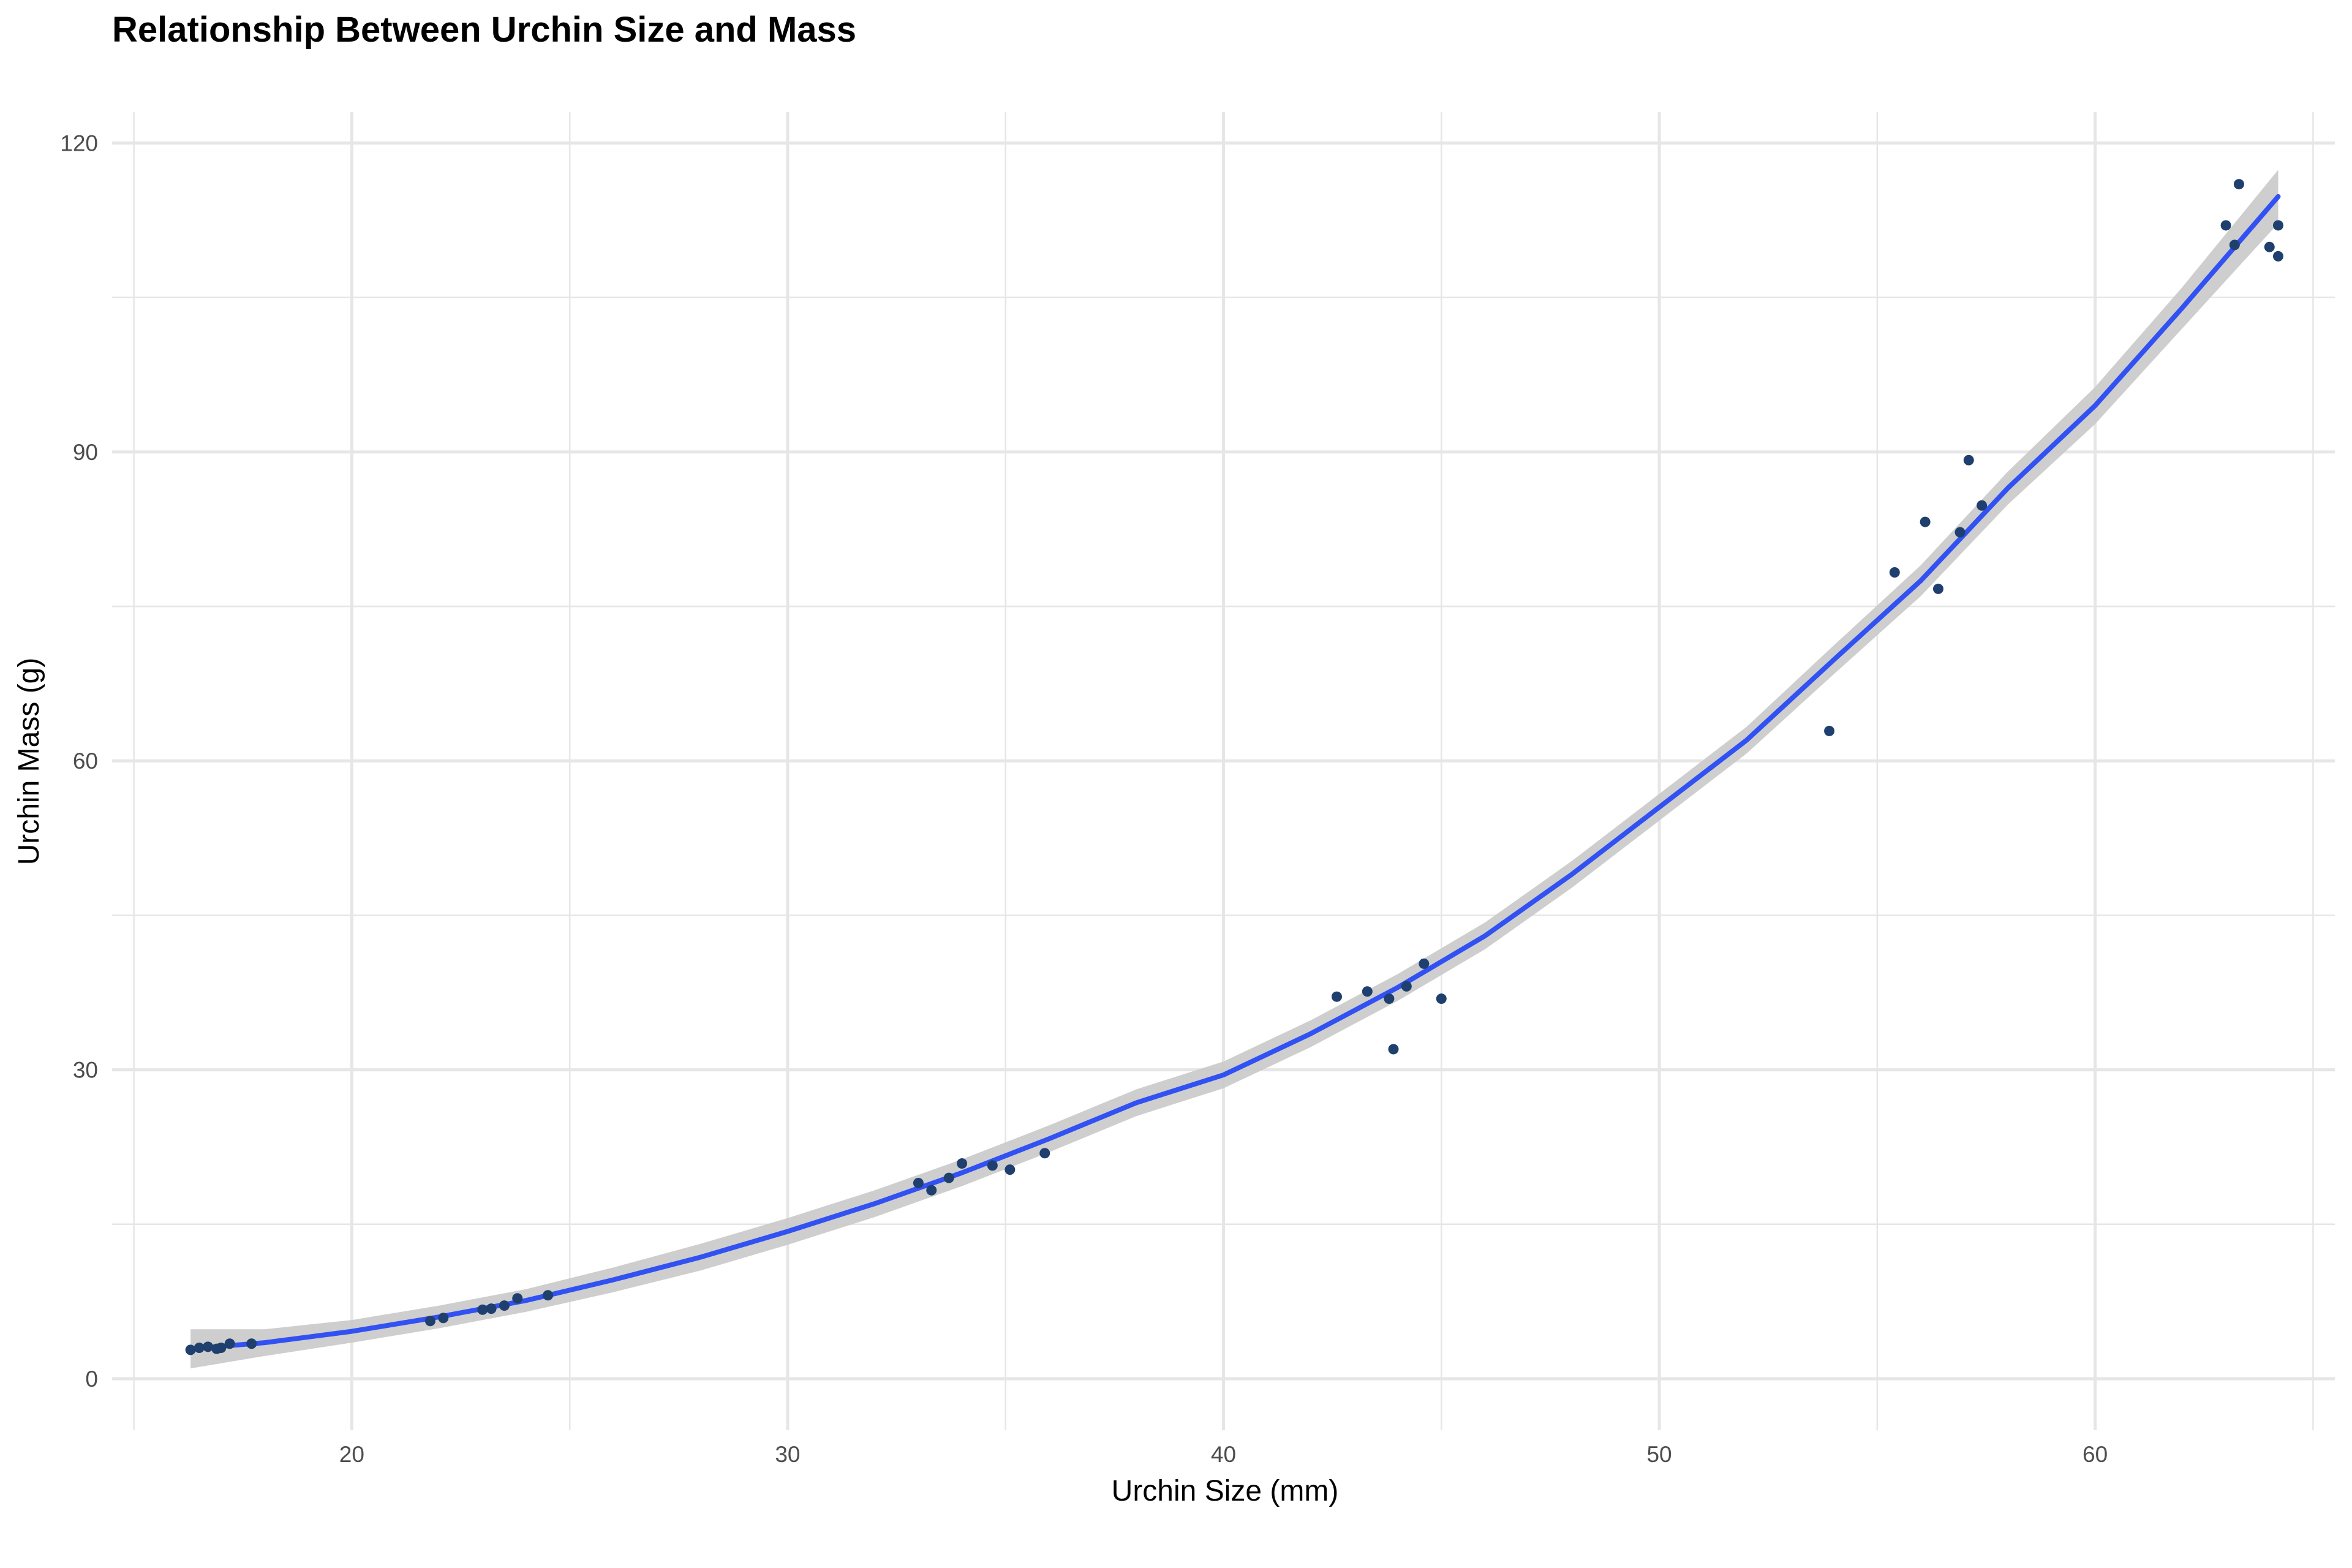 The width and height of the screenshot is (2352, 1568). I want to click on x-axis-tick-labels: 20 30 40 50 60, so click(1224, 1454).